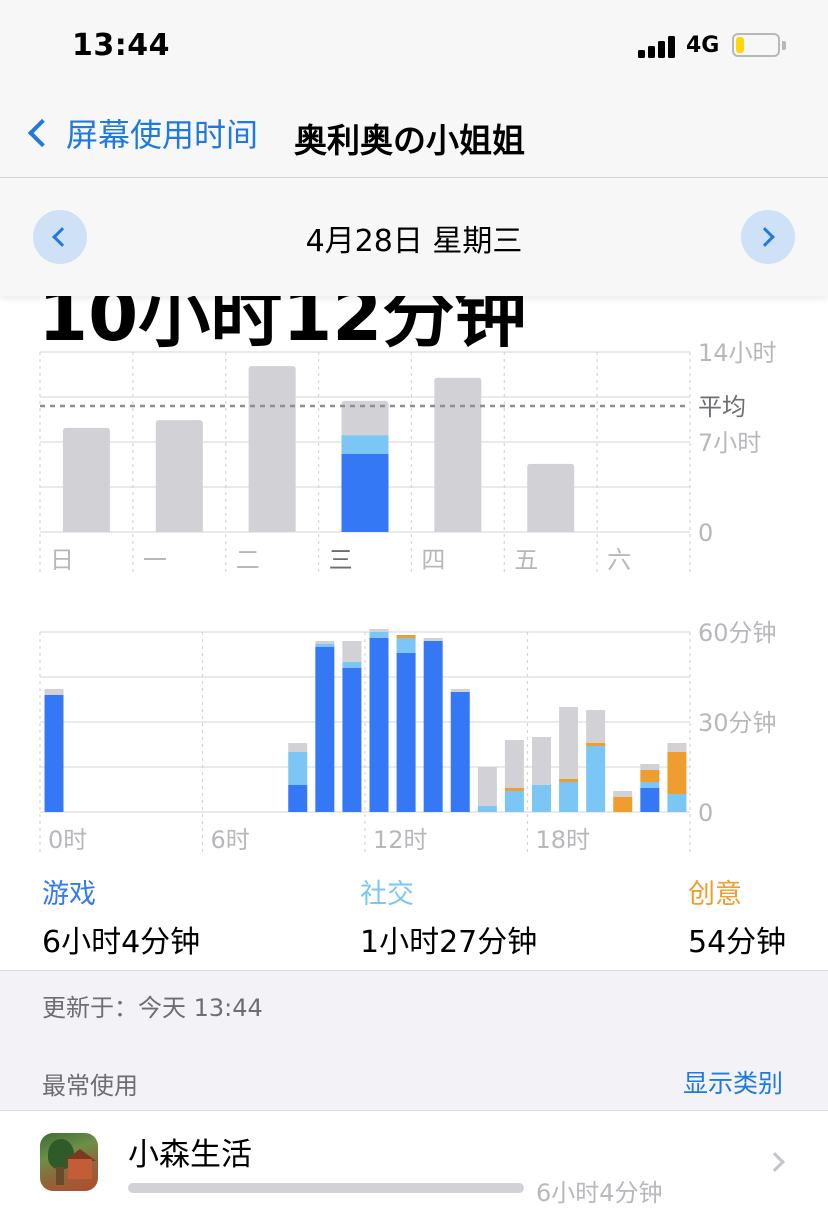 The width and height of the screenshot is (828, 1212). What do you see at coordinates (733, 1083) in the screenshot?
I see `show-category-button: 显示类别` at bounding box center [733, 1083].